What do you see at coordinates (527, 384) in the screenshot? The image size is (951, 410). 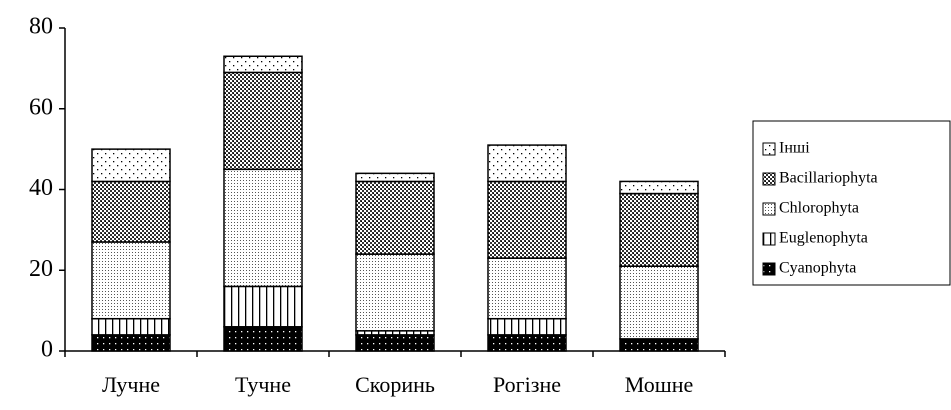 I see `x-tick-label: Рогізне` at bounding box center [527, 384].